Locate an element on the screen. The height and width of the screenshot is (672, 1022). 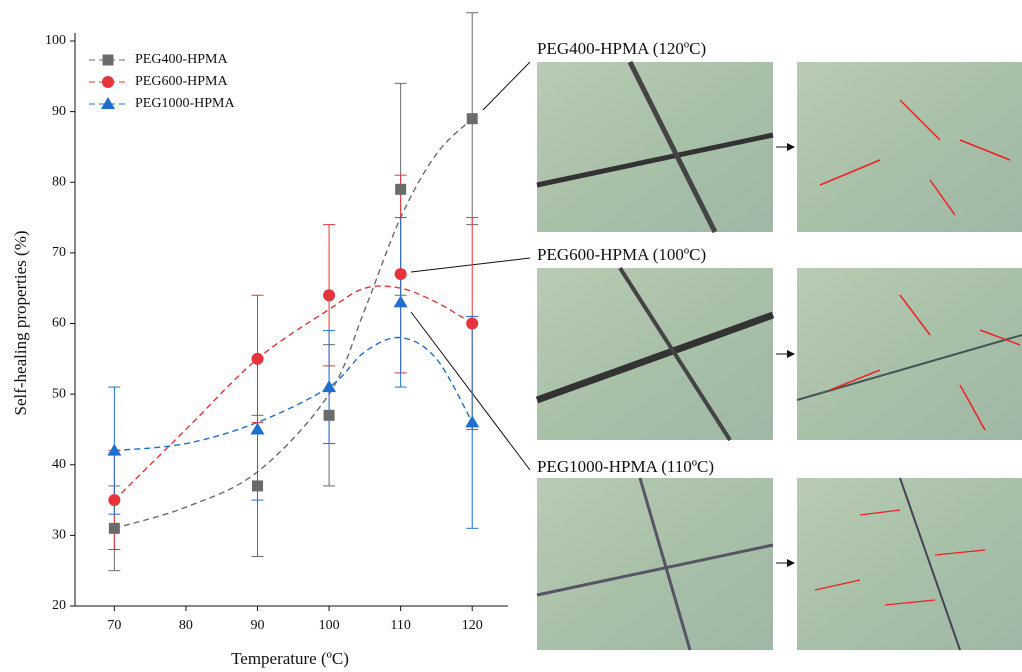
x-tick-label: 110 is located at coordinates (400, 625).